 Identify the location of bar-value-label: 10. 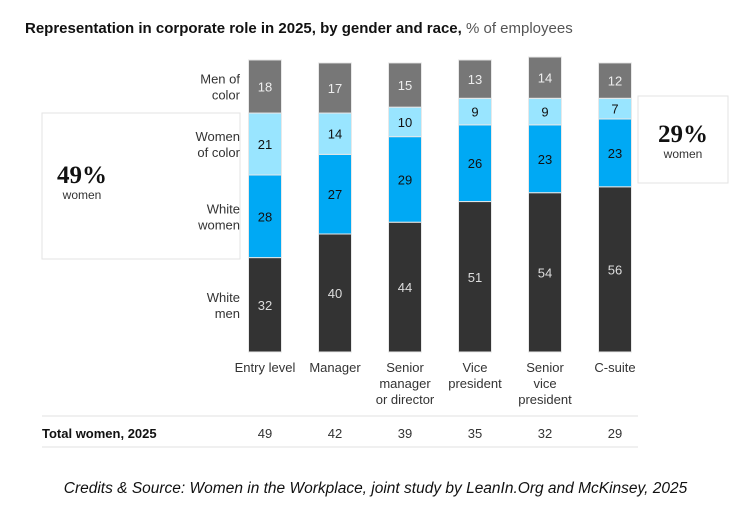
(405, 122).